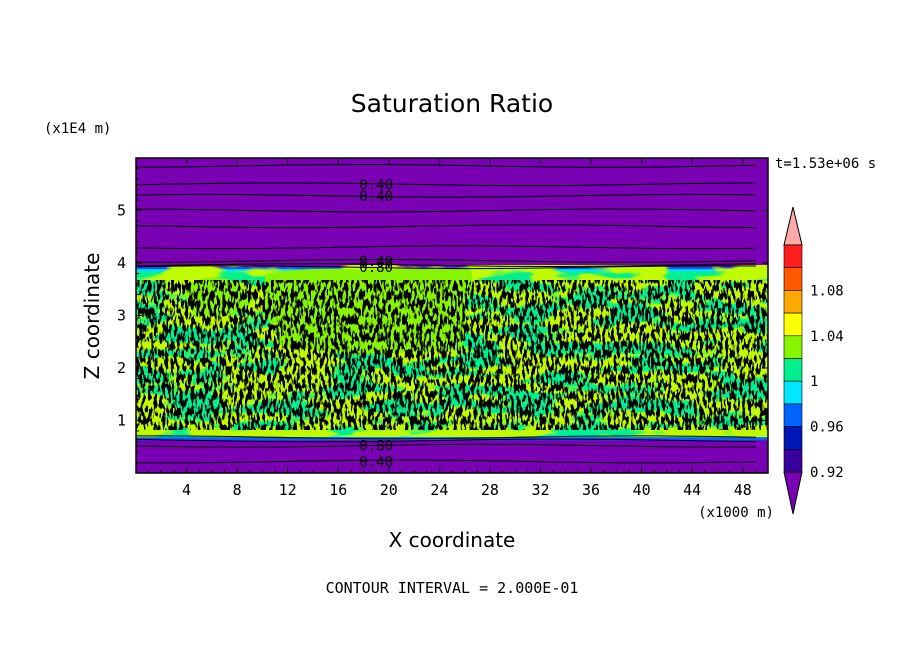  I want to click on colorbar-bottom-triangle, so click(793, 493).